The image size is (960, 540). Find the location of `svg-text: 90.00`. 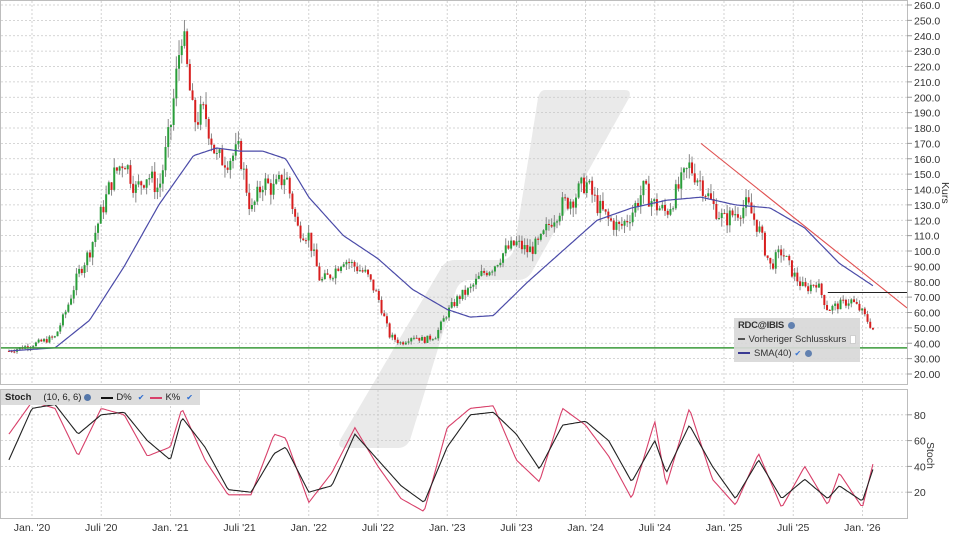

svg-text: 90.00 is located at coordinates (927, 267).